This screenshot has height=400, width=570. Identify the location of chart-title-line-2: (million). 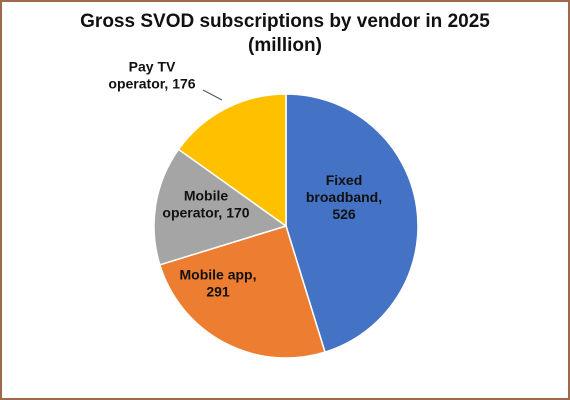
(285, 45).